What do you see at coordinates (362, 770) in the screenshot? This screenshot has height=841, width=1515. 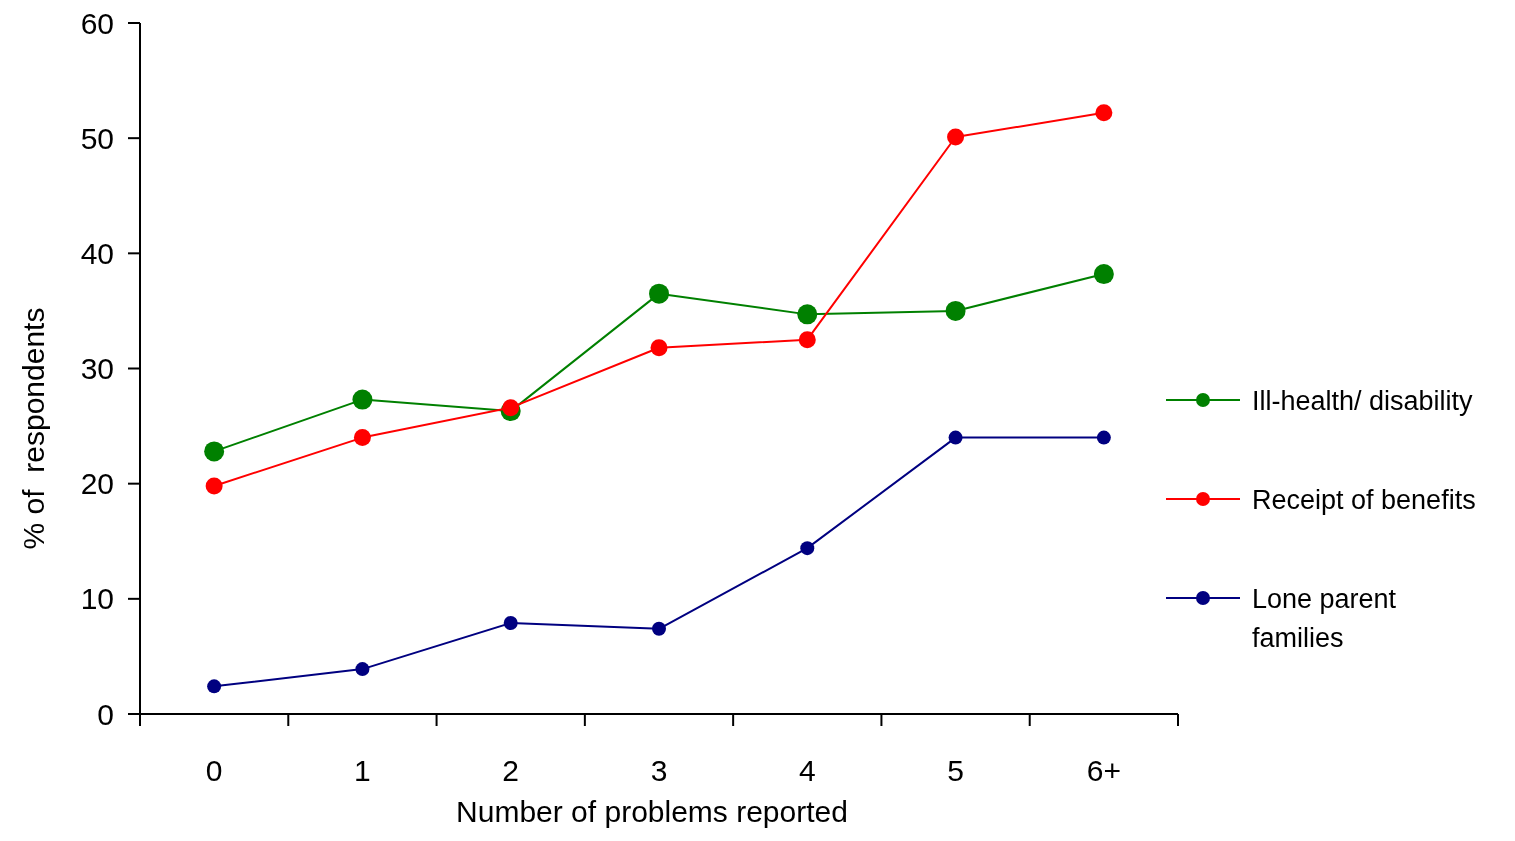 I see `x-tick-label: 1` at bounding box center [362, 770].